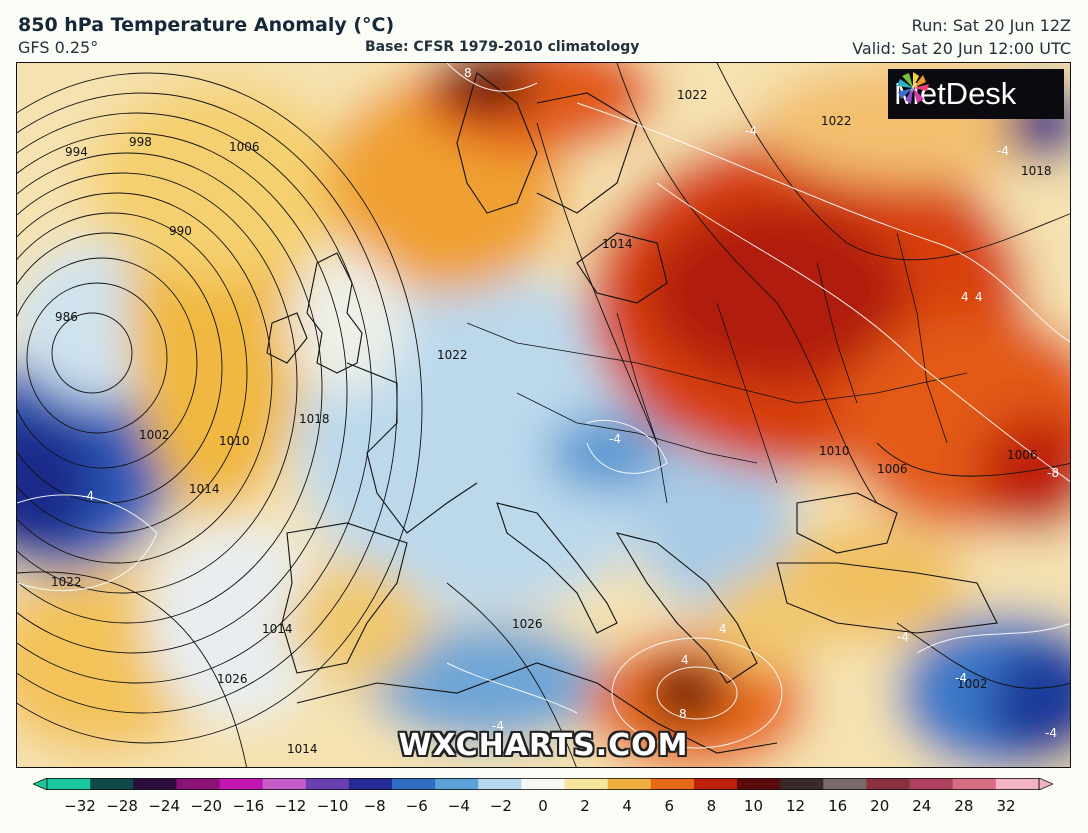 The image size is (1088, 833). Describe the element at coordinates (290, 806) in the screenshot. I see `color-bar-tick-label: −12` at that location.